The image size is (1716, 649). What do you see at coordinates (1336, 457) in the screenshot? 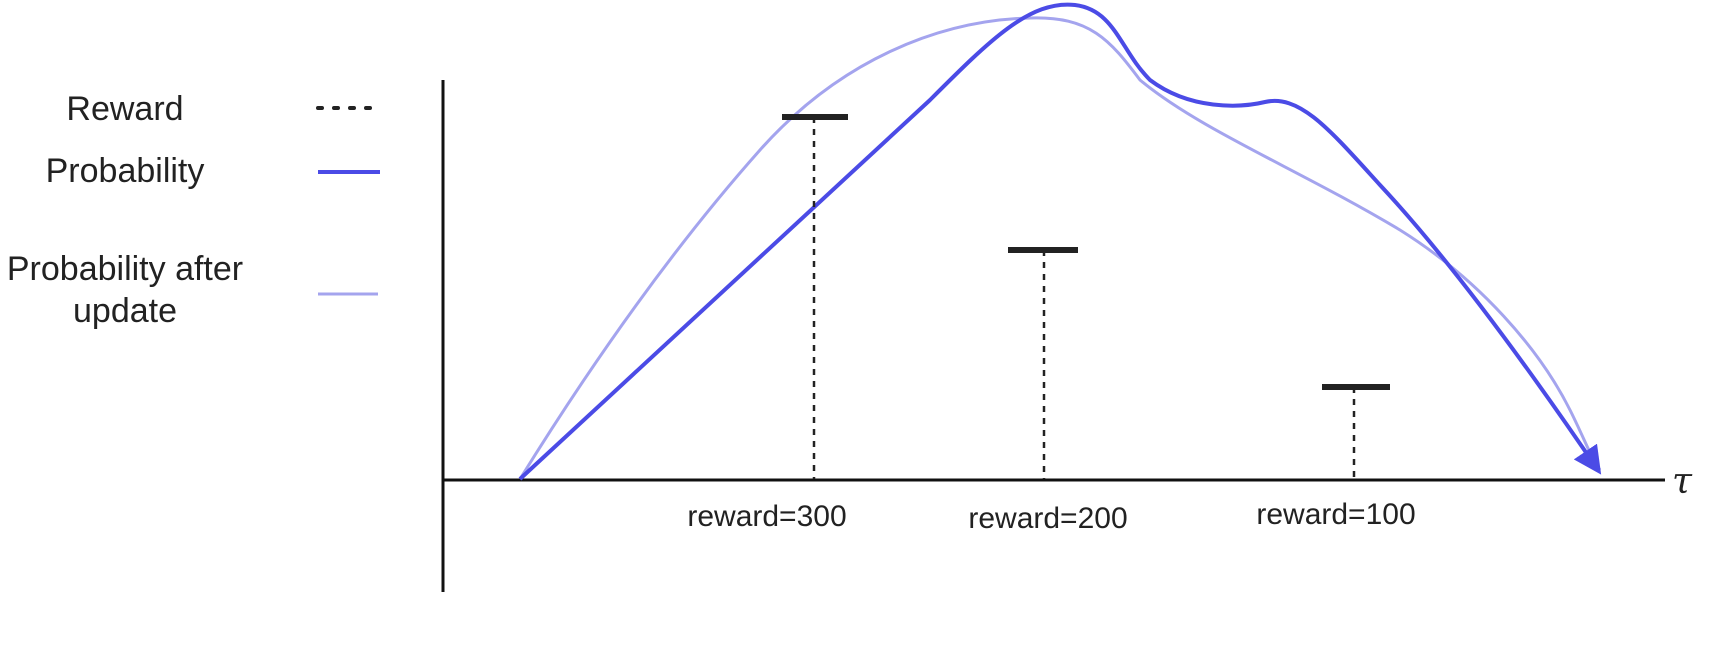
I see `reward-marker-100: reward=100` at bounding box center [1336, 457].